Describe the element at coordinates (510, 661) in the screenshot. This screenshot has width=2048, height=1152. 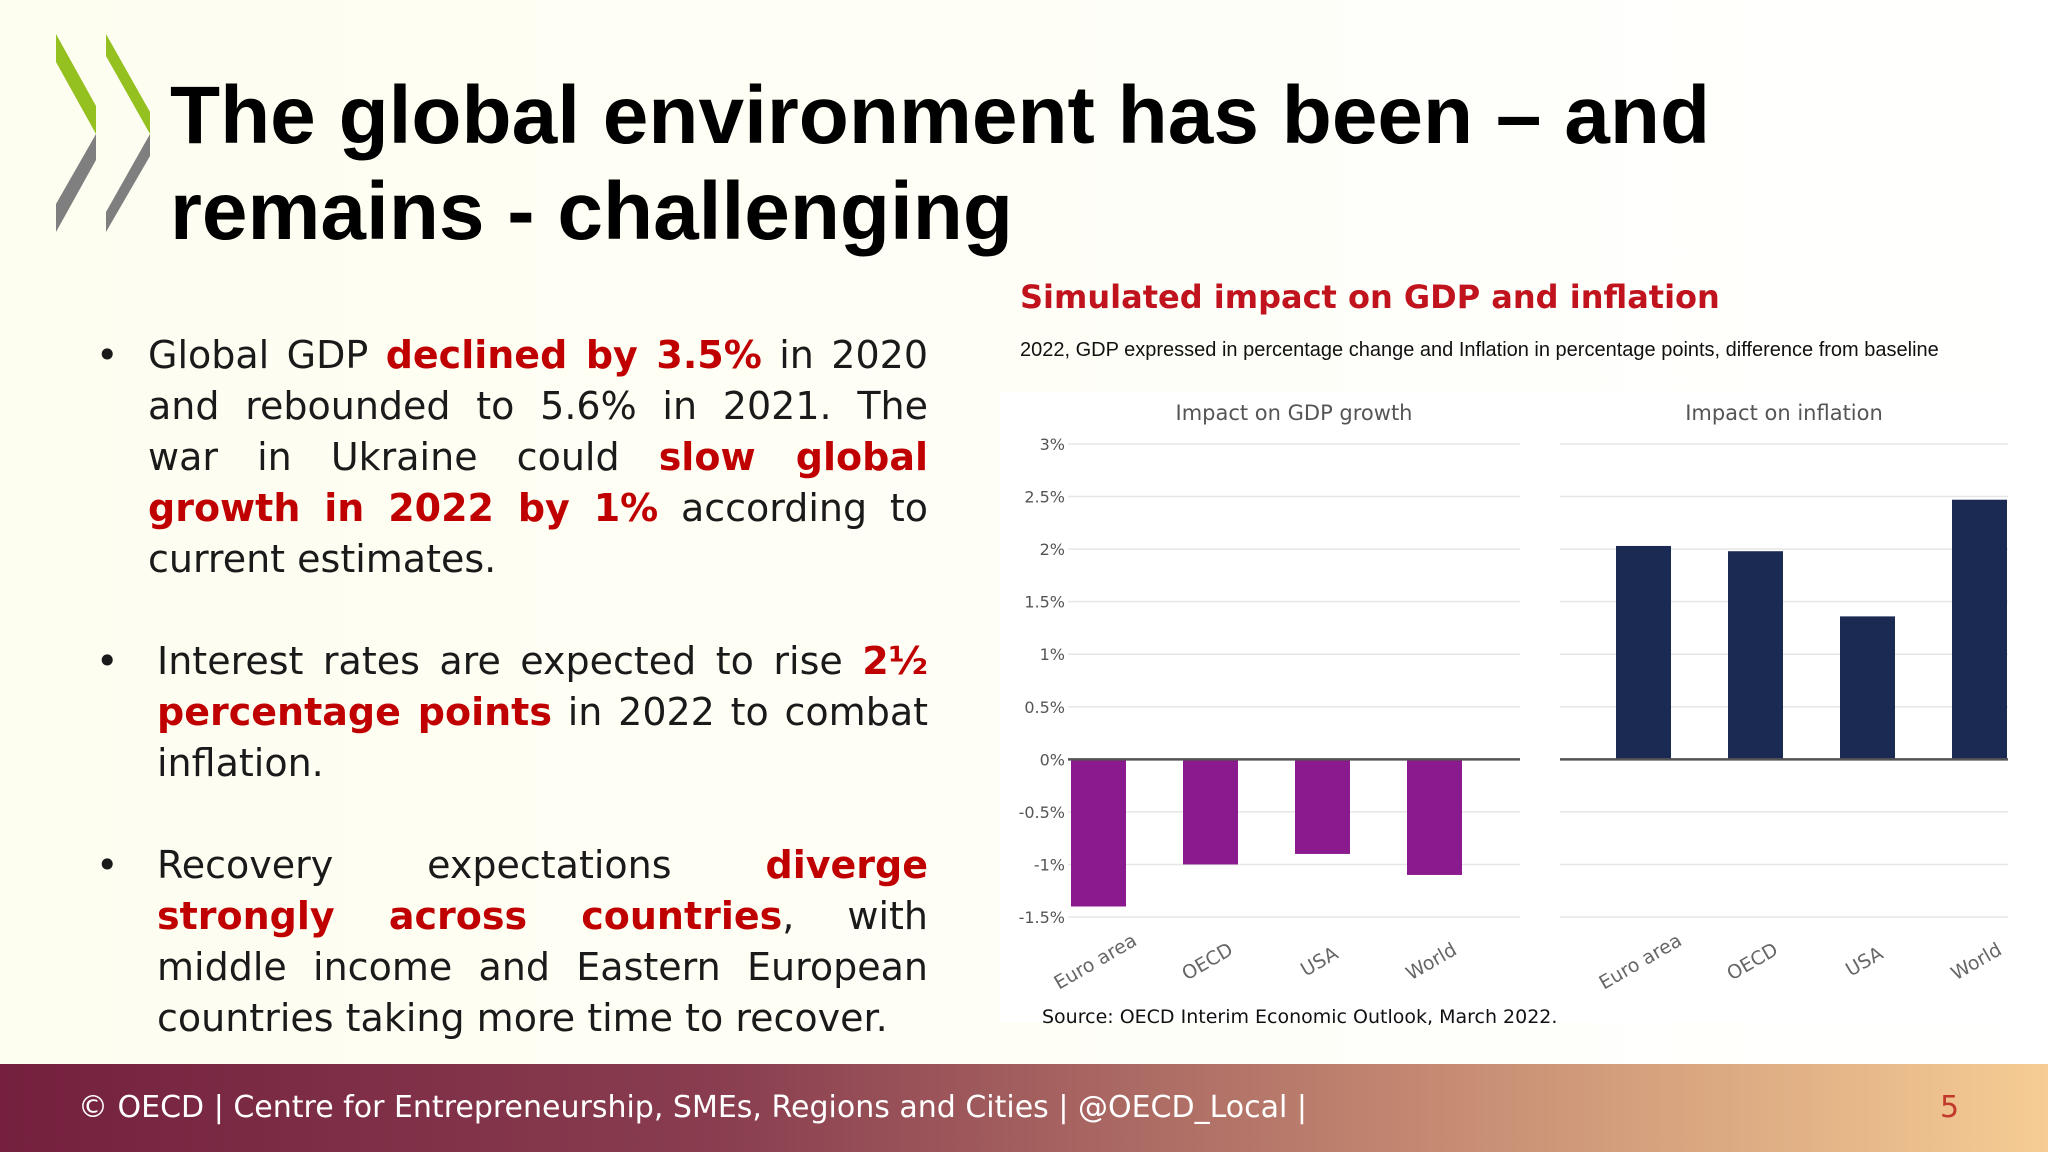
I see `bullet-segment: Interest rates are expected to rise` at that location.